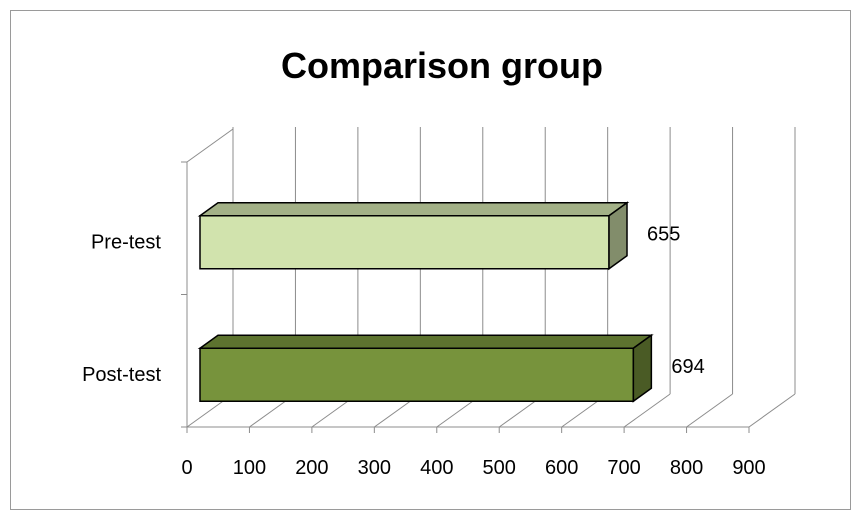  What do you see at coordinates (436, 468) in the screenshot?
I see `x-tick-label: 400` at bounding box center [436, 468].